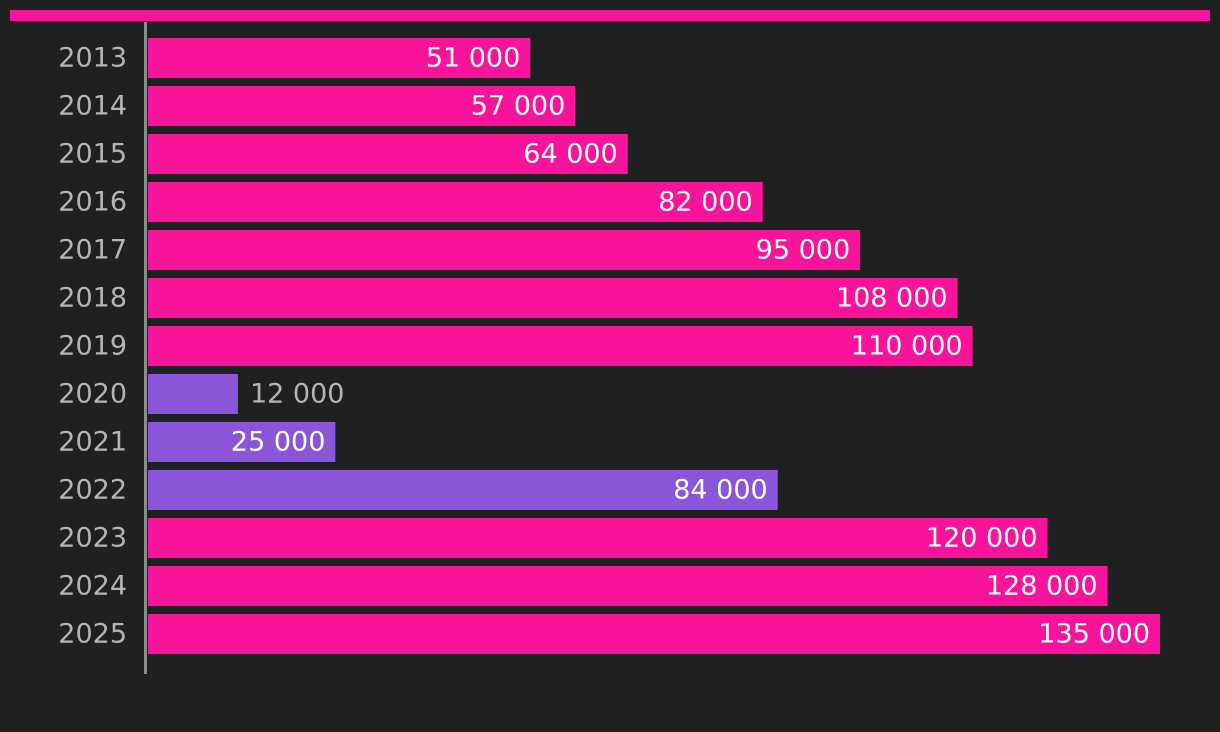 This screenshot has height=732, width=1220. What do you see at coordinates (654, 634) in the screenshot?
I see `bar-2025` at bounding box center [654, 634].